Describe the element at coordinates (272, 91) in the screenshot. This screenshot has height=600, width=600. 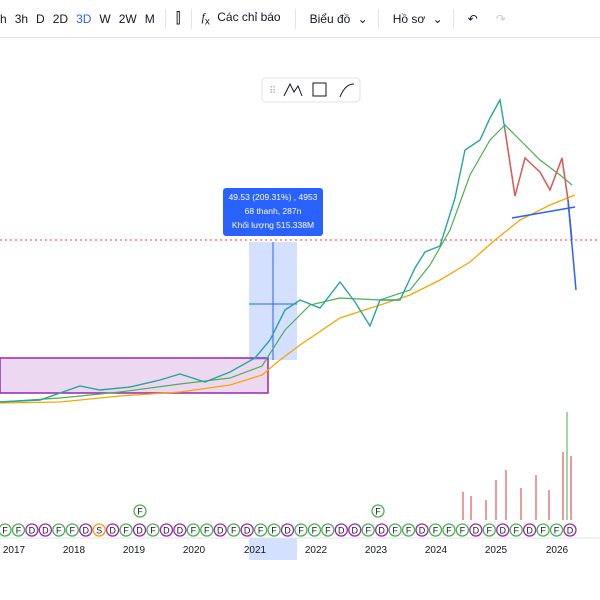
I see `drag-handle: ⠿` at that location.